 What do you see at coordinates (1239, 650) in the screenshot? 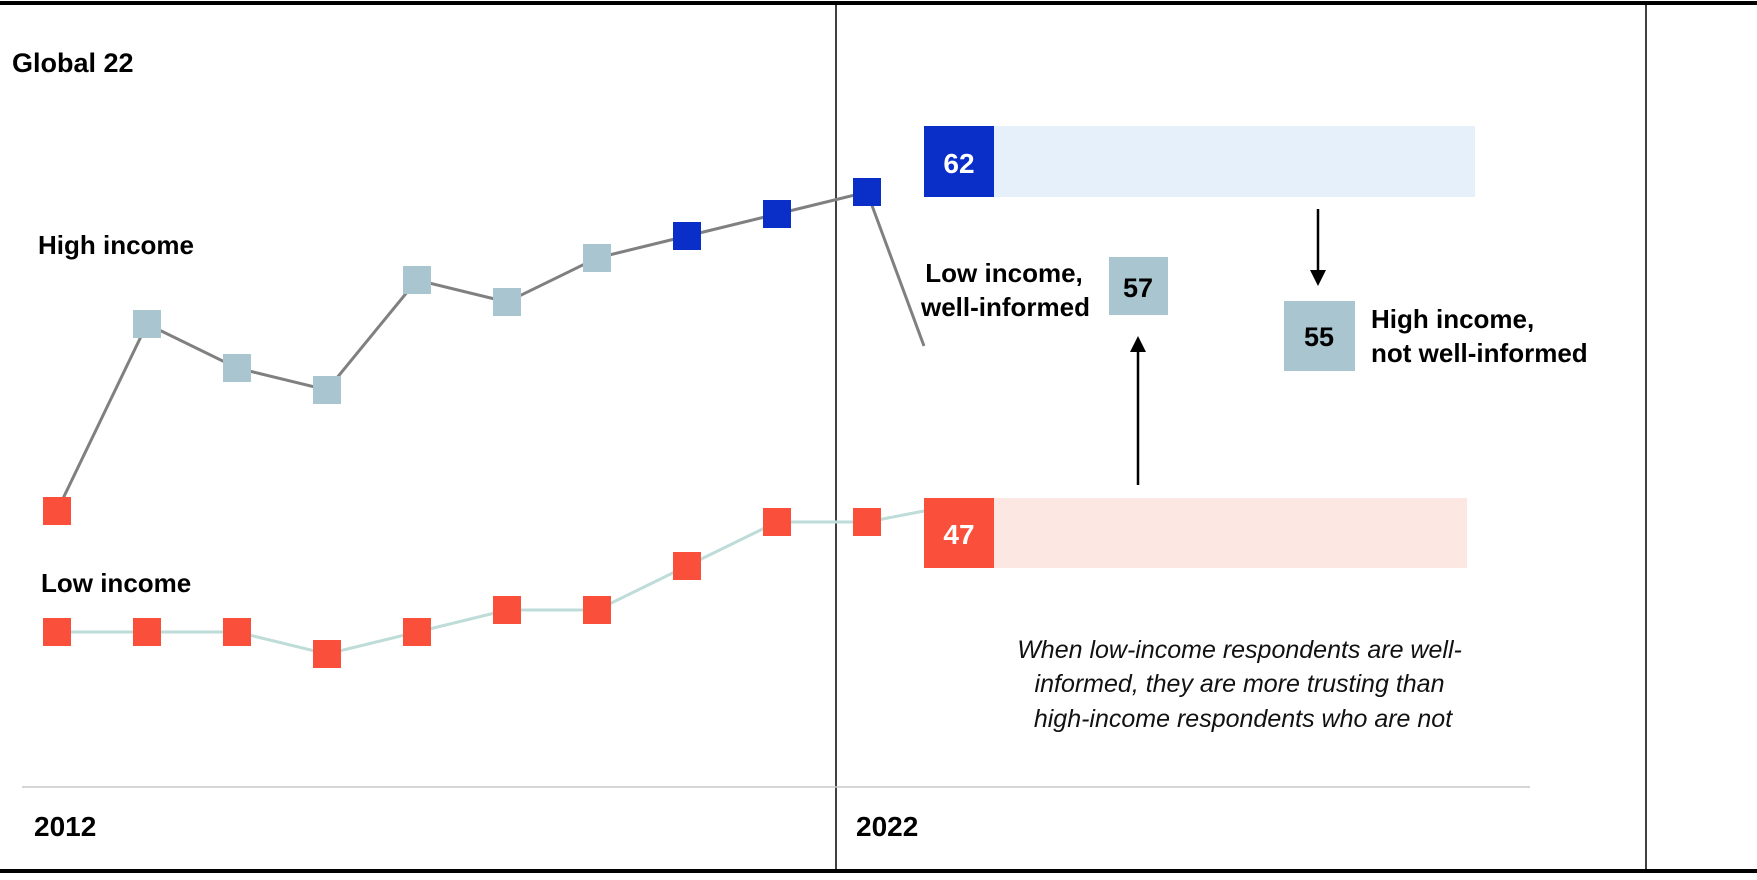
I see `insight-note-line-1: When low-income respondents are well-` at bounding box center [1239, 650].